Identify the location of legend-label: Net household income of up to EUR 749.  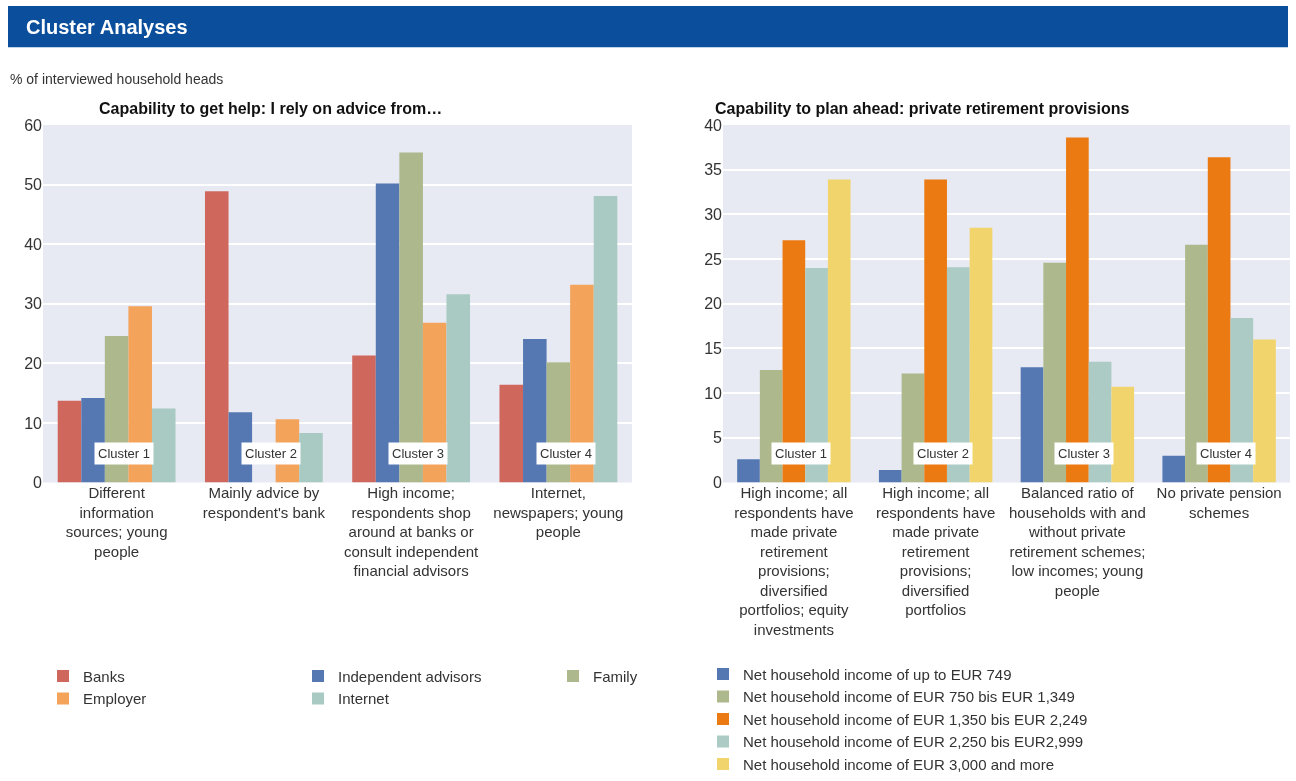
(877, 674).